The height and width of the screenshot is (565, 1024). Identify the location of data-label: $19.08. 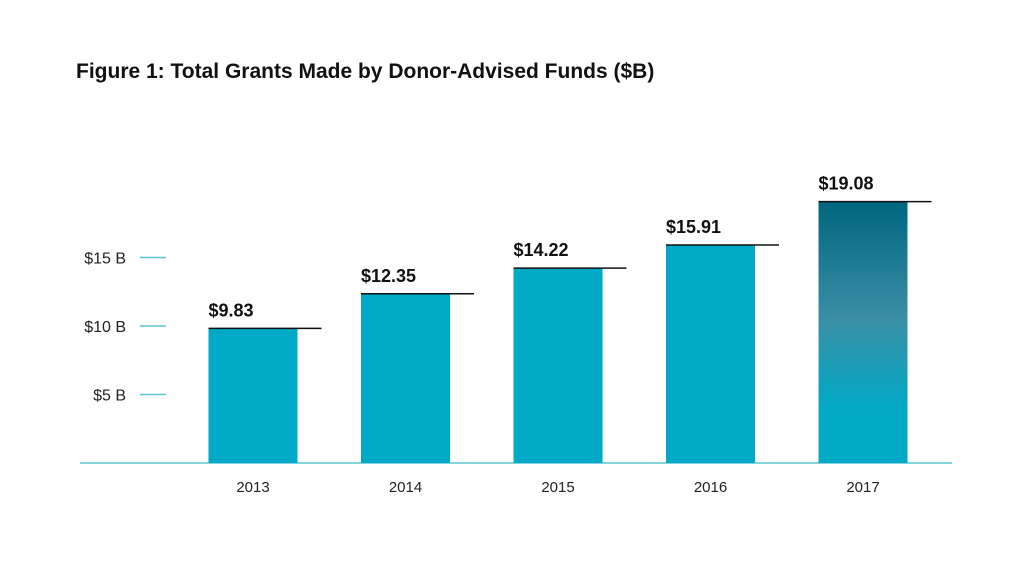
(846, 184).